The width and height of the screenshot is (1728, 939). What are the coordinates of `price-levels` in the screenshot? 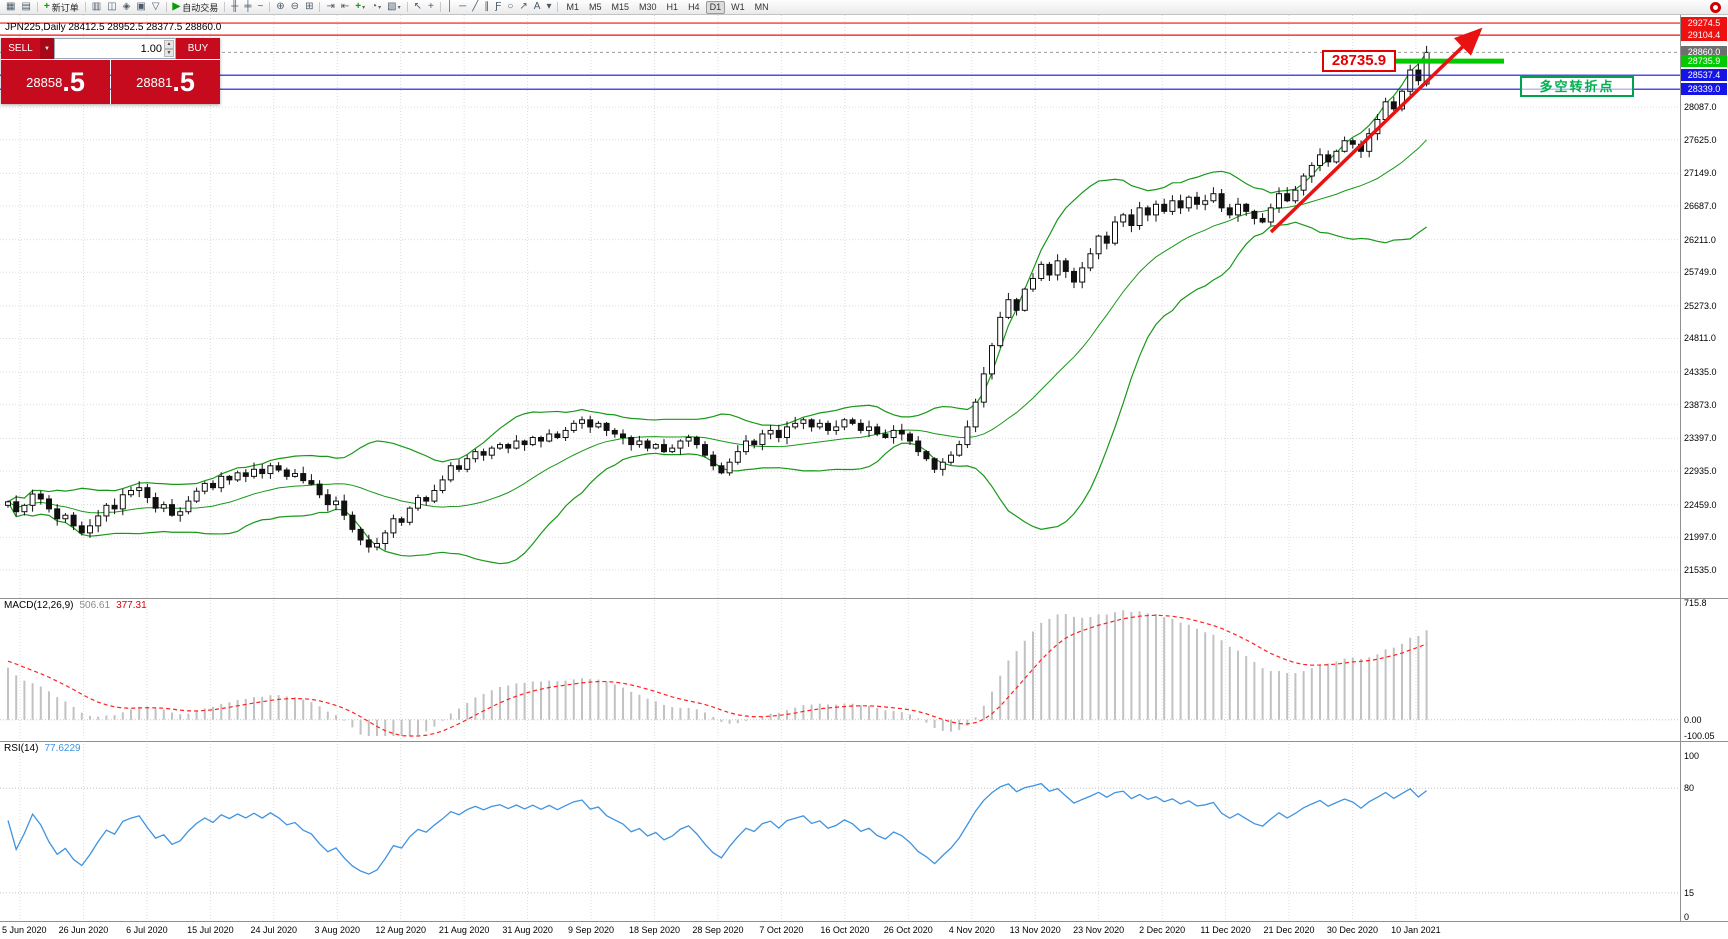 It's located at (840, 56).